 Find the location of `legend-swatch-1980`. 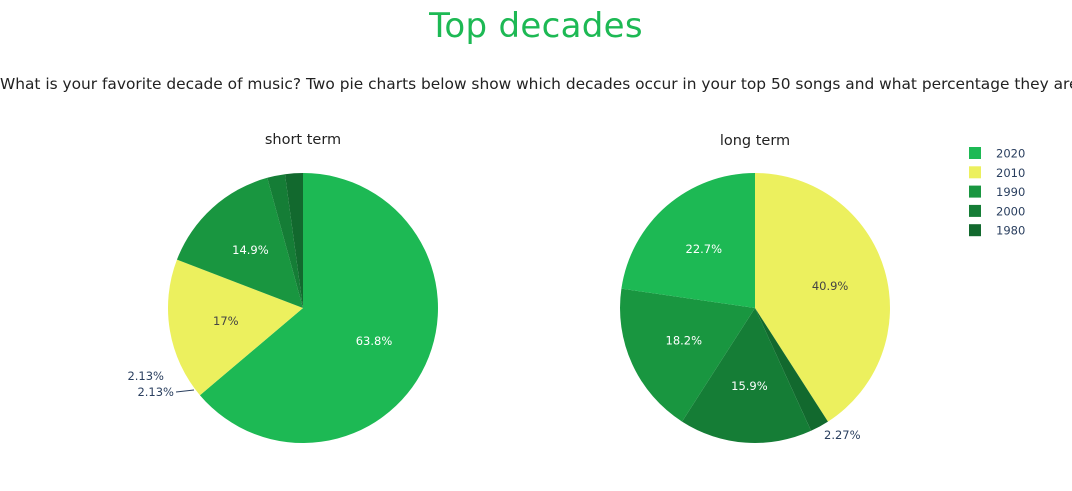

legend-swatch-1980 is located at coordinates (975, 230).